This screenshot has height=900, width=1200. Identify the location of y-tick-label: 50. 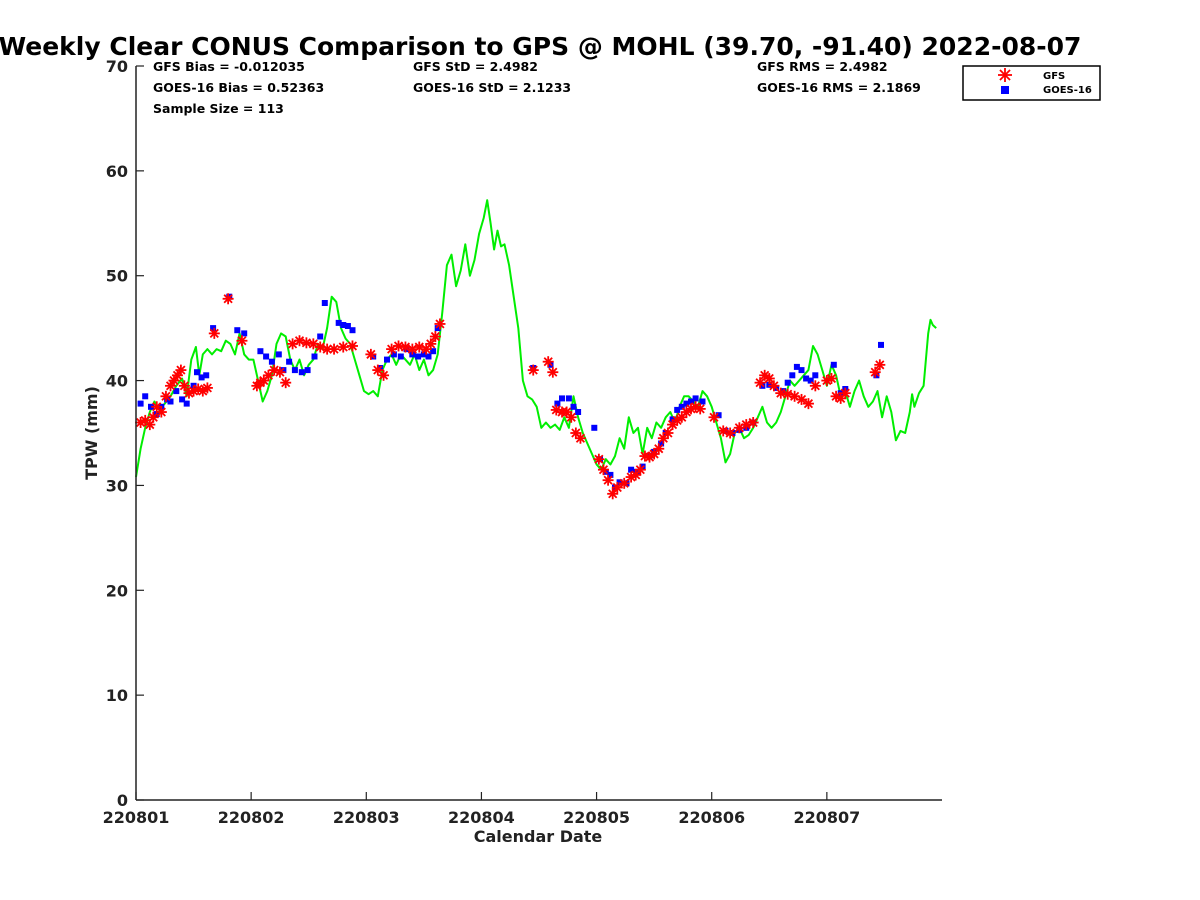
(117, 276).